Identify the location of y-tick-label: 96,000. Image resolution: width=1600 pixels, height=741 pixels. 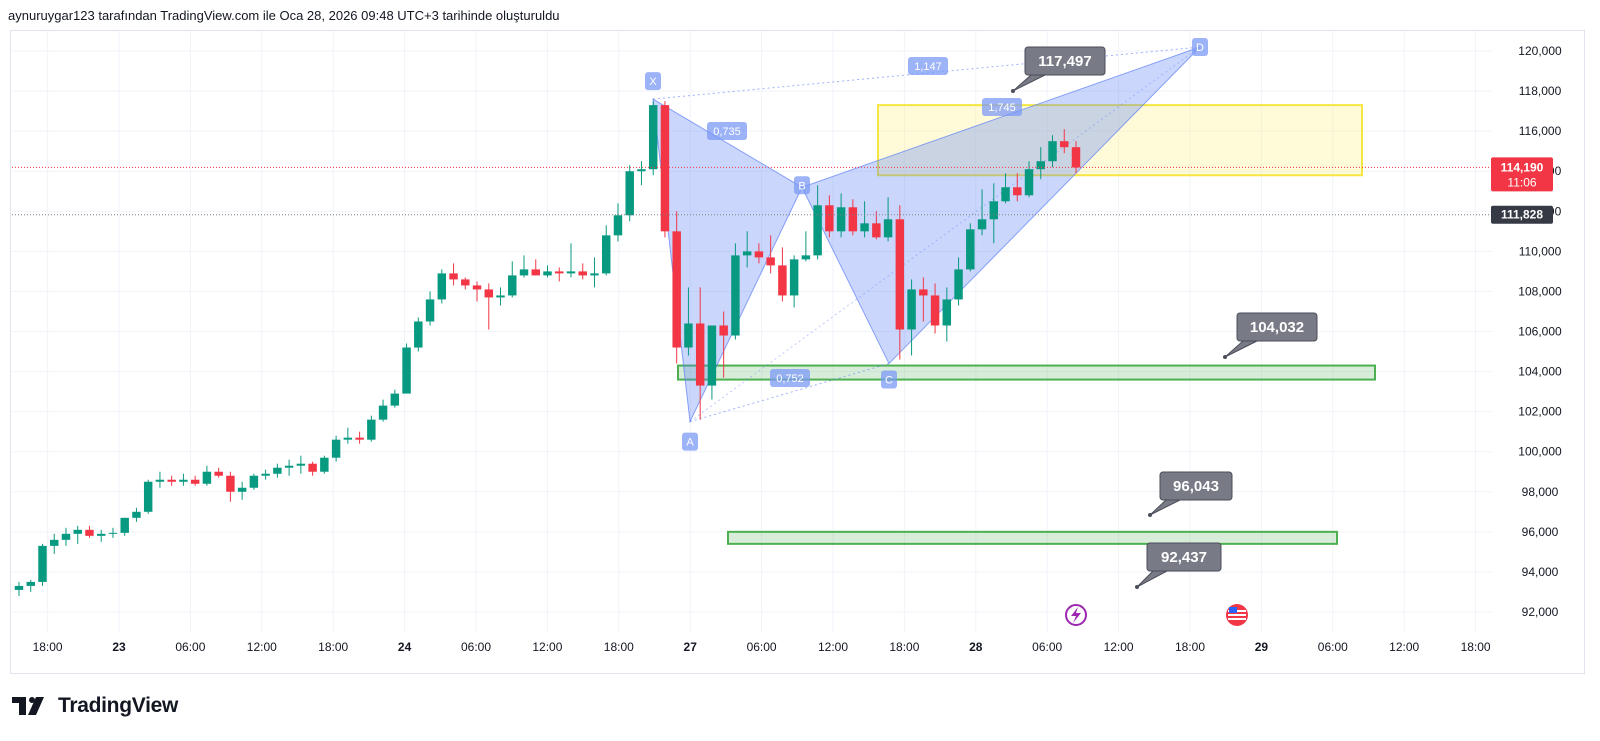
(1540, 532).